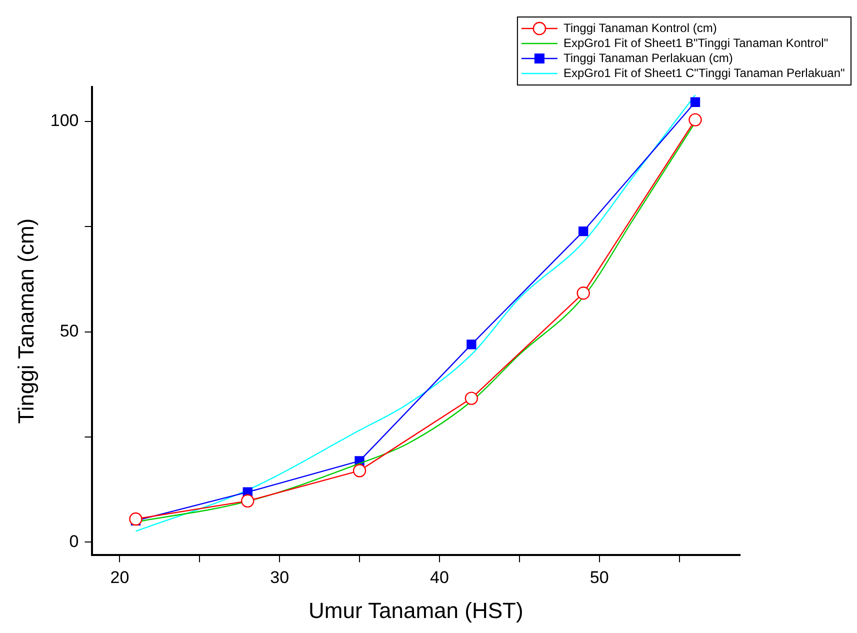  What do you see at coordinates (74, 541) in the screenshot?
I see `y-tick-label: 0` at bounding box center [74, 541].